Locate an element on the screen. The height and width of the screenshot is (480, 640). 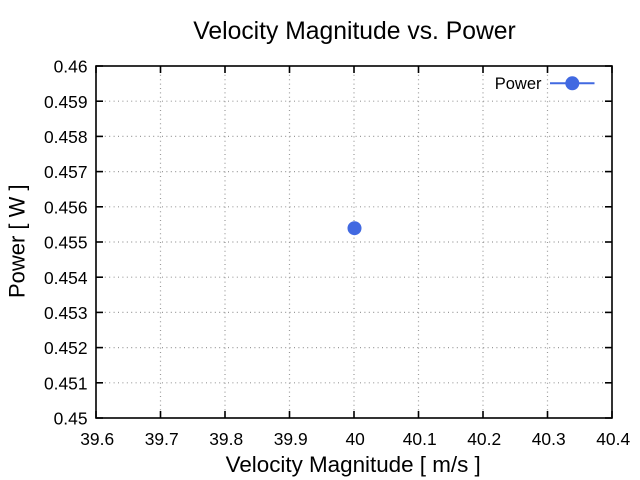
svg-text: 0.45 is located at coordinates (71, 419).